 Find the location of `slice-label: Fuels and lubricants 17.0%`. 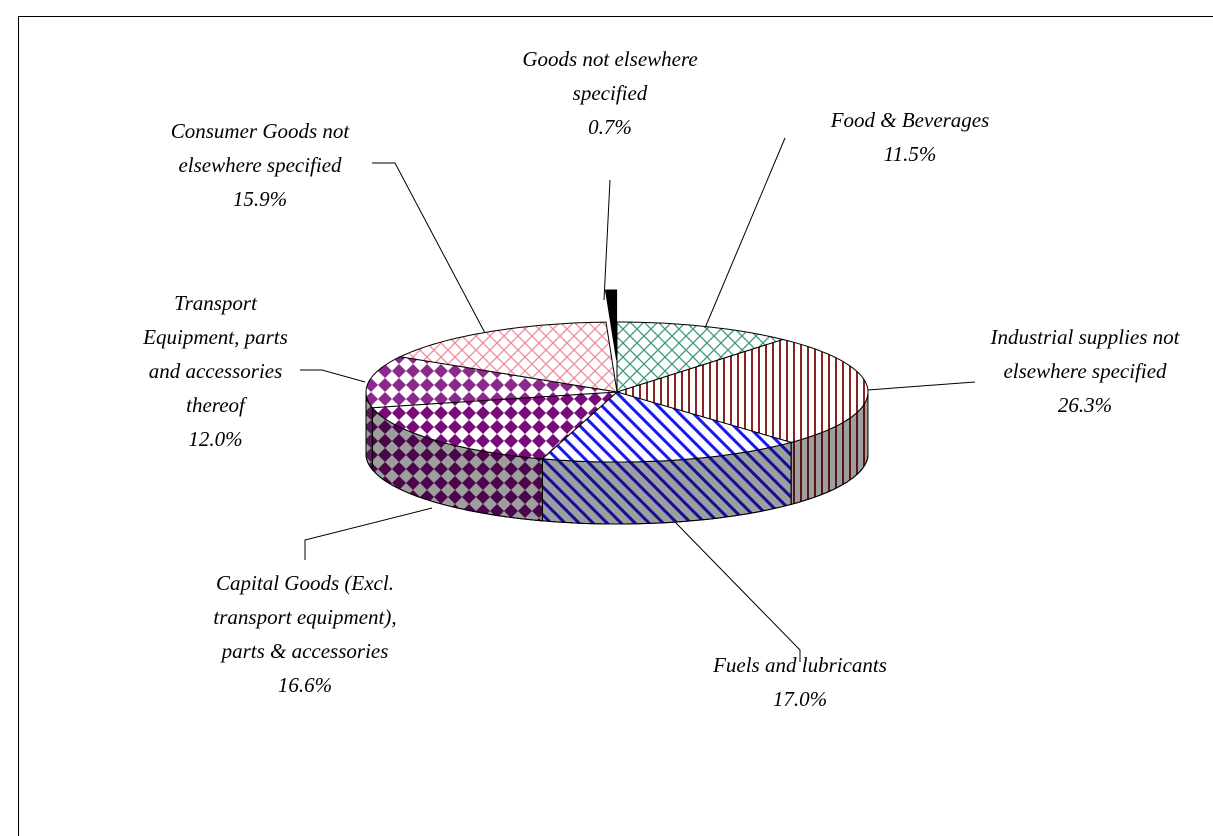

slice-label: Fuels and lubricants 17.0% is located at coordinates (800, 682).